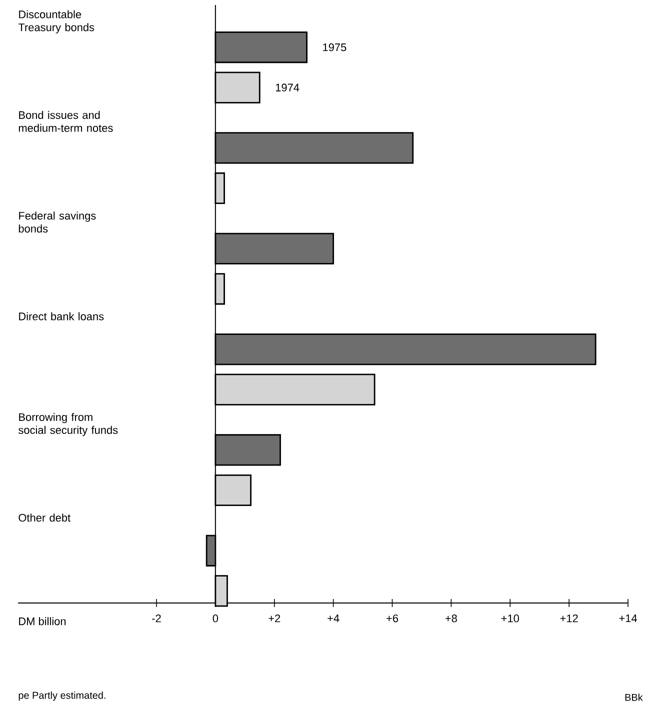 This screenshot has width=646, height=707. Describe the element at coordinates (451, 618) in the screenshot. I see `x-tick-label: +8` at that location.